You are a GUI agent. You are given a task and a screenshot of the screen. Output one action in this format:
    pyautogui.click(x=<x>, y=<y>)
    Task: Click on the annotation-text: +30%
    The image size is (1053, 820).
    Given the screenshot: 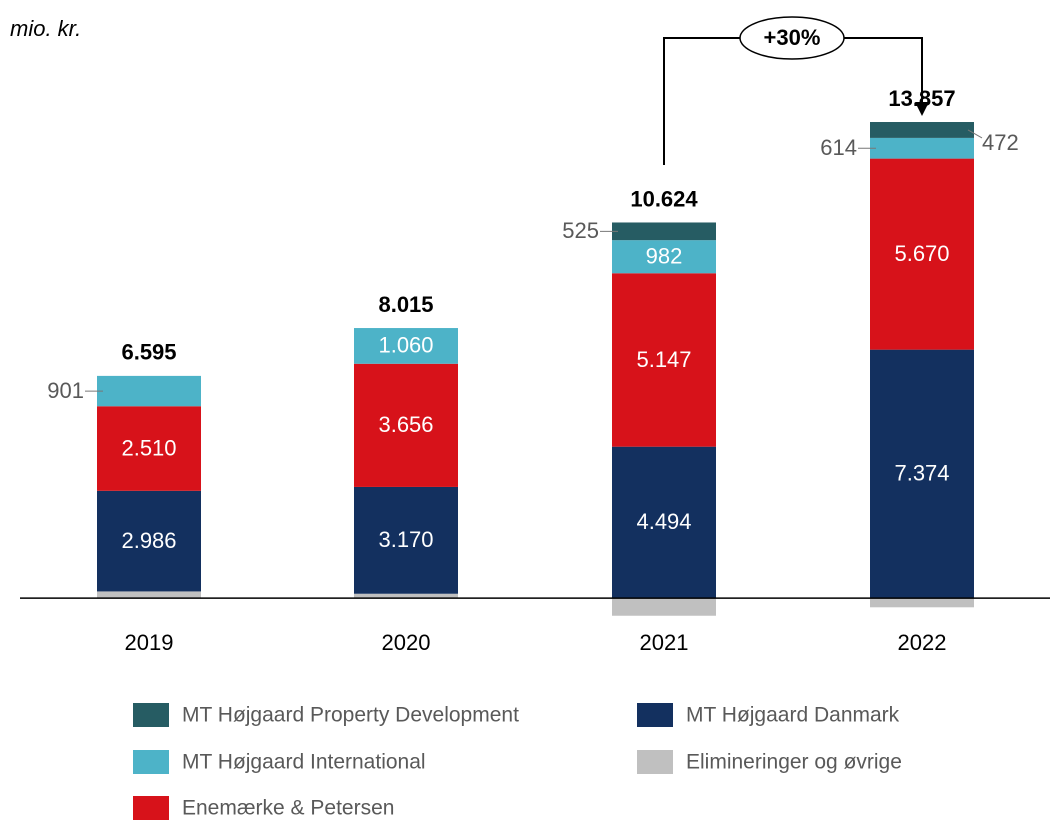 What is the action you would take?
    pyautogui.click(x=792, y=37)
    